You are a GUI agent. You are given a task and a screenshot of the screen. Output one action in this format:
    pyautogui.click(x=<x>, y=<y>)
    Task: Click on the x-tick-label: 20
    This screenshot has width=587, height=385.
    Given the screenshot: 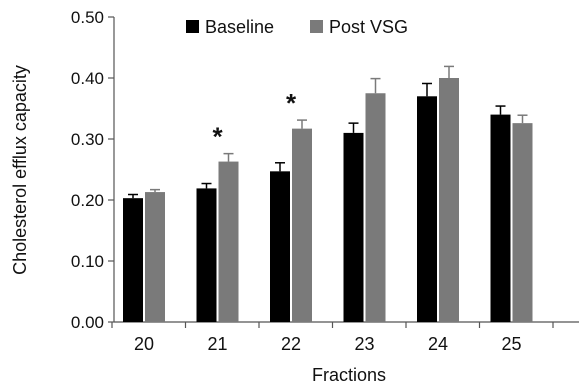 What is the action you would take?
    pyautogui.click(x=144, y=344)
    